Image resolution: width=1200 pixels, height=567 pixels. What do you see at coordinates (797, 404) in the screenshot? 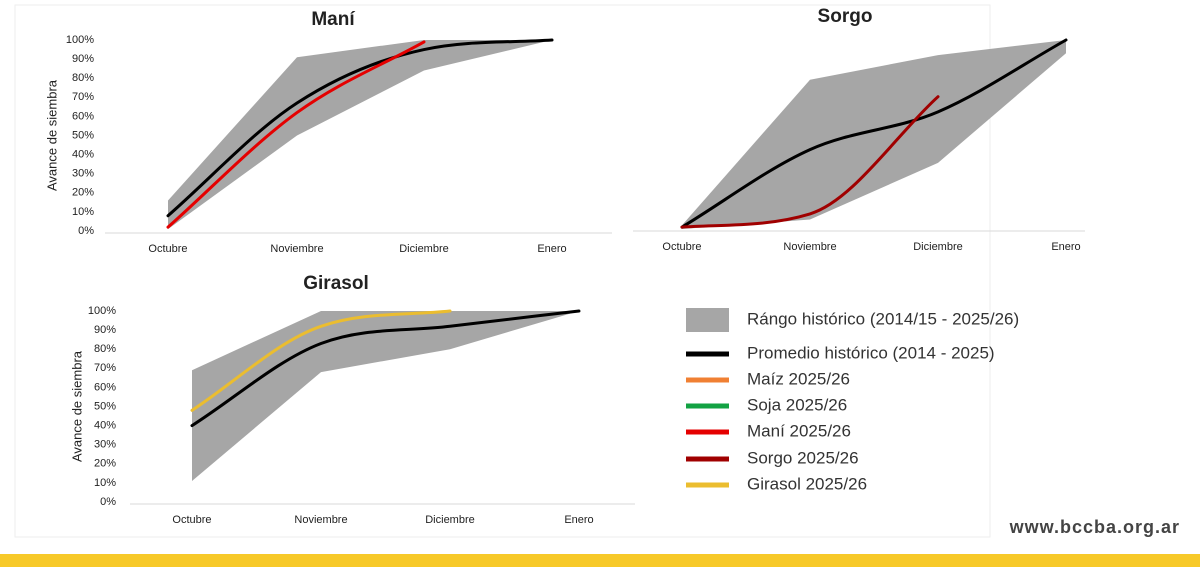
I see `legend-label: Soja 2025/26` at bounding box center [797, 404].